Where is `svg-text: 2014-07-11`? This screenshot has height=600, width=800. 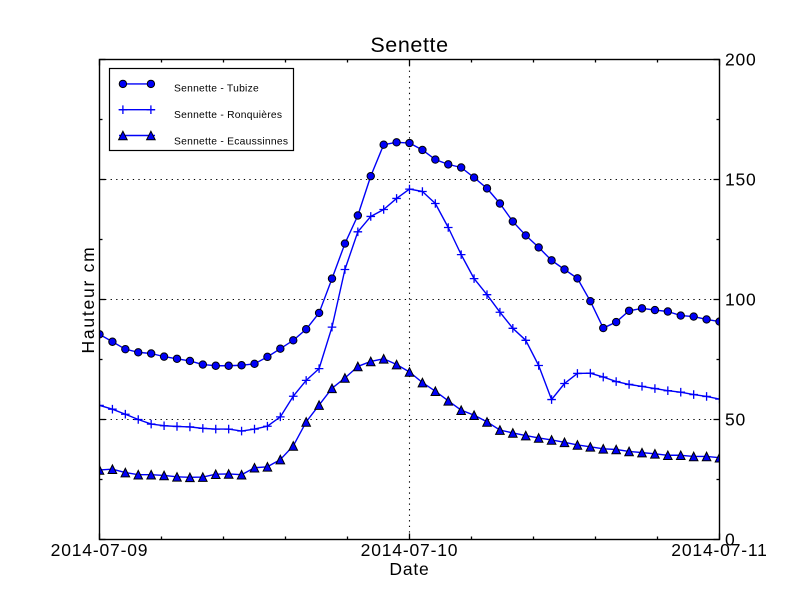 svg-text: 2014-07-11 is located at coordinates (719, 550).